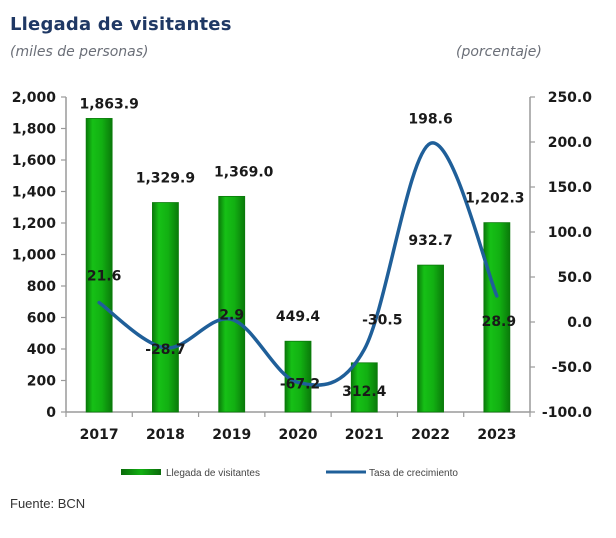 This screenshot has width=616, height=538. I want to click on bar-data-label: 1,863.9, so click(108, 104).